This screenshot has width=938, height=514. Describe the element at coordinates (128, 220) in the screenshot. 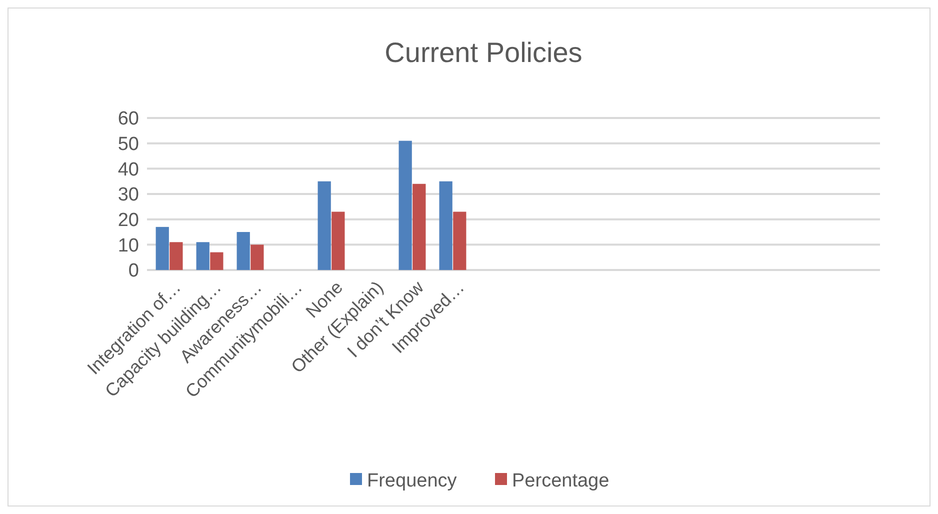

I see `y-tick-label: 20` at that location.